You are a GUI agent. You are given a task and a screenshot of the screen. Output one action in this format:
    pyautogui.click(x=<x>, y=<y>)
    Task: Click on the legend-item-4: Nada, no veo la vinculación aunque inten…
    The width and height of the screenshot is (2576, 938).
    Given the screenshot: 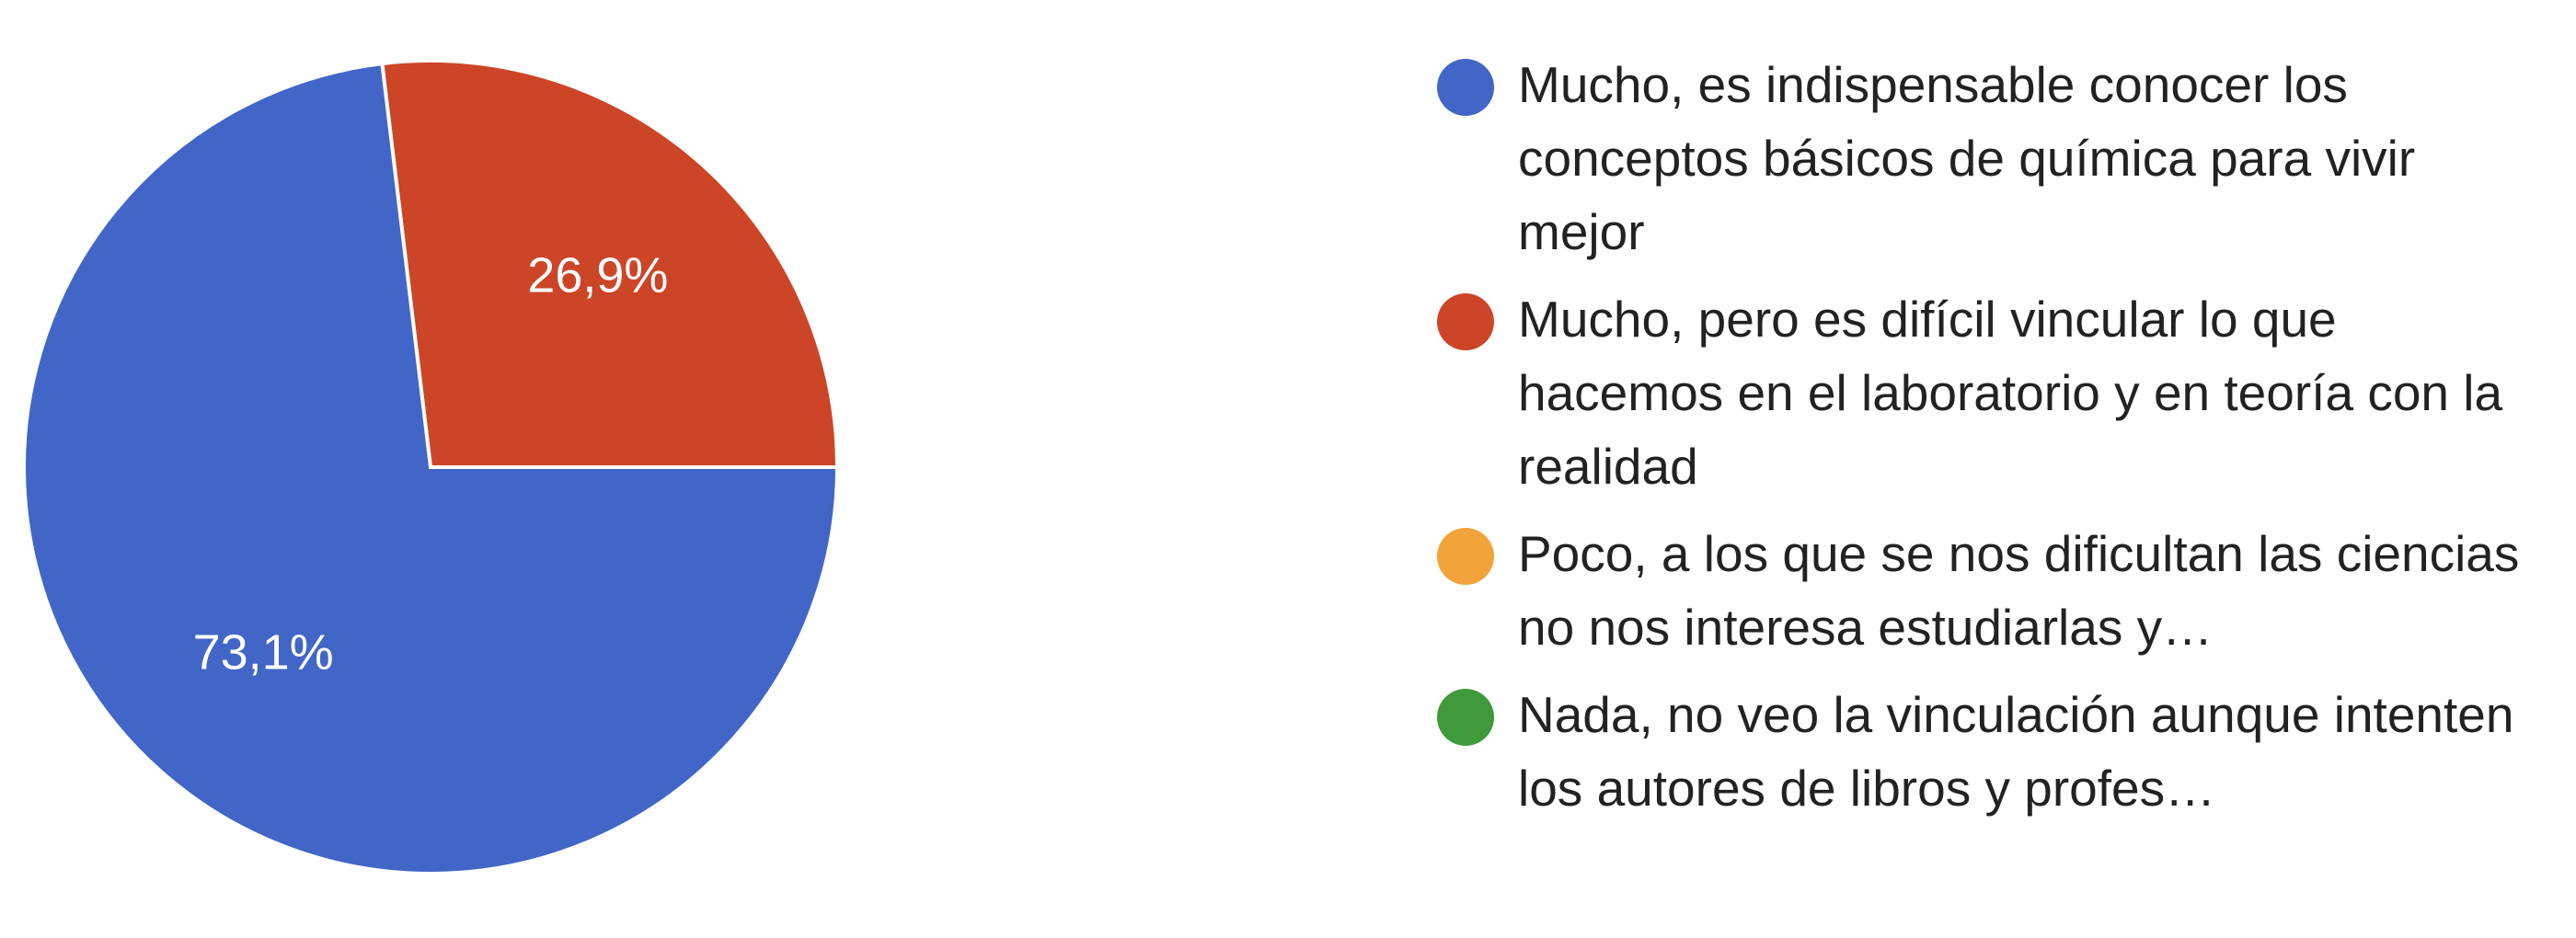 What is the action you would take?
    pyautogui.click(x=1989, y=751)
    